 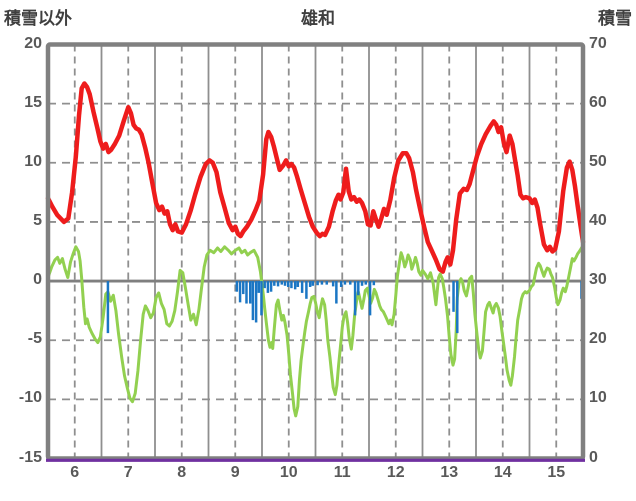 I want to click on right-axis-tick: 60, so click(x=598, y=102).